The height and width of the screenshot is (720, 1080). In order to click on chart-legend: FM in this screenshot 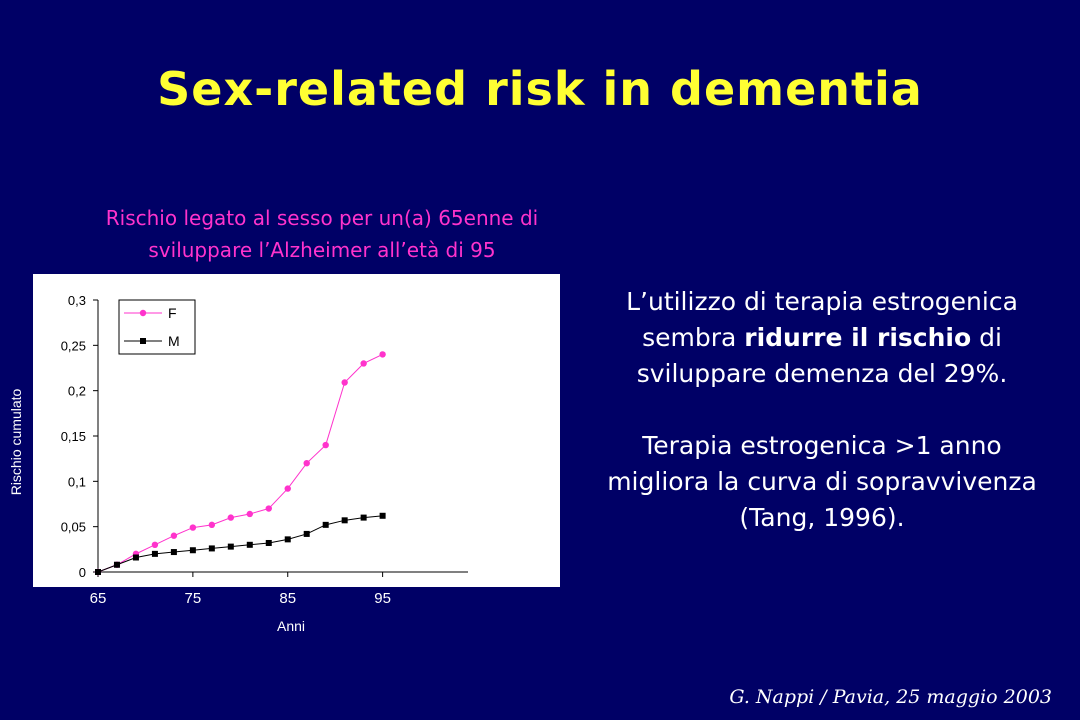, I will do `click(157, 327)`.